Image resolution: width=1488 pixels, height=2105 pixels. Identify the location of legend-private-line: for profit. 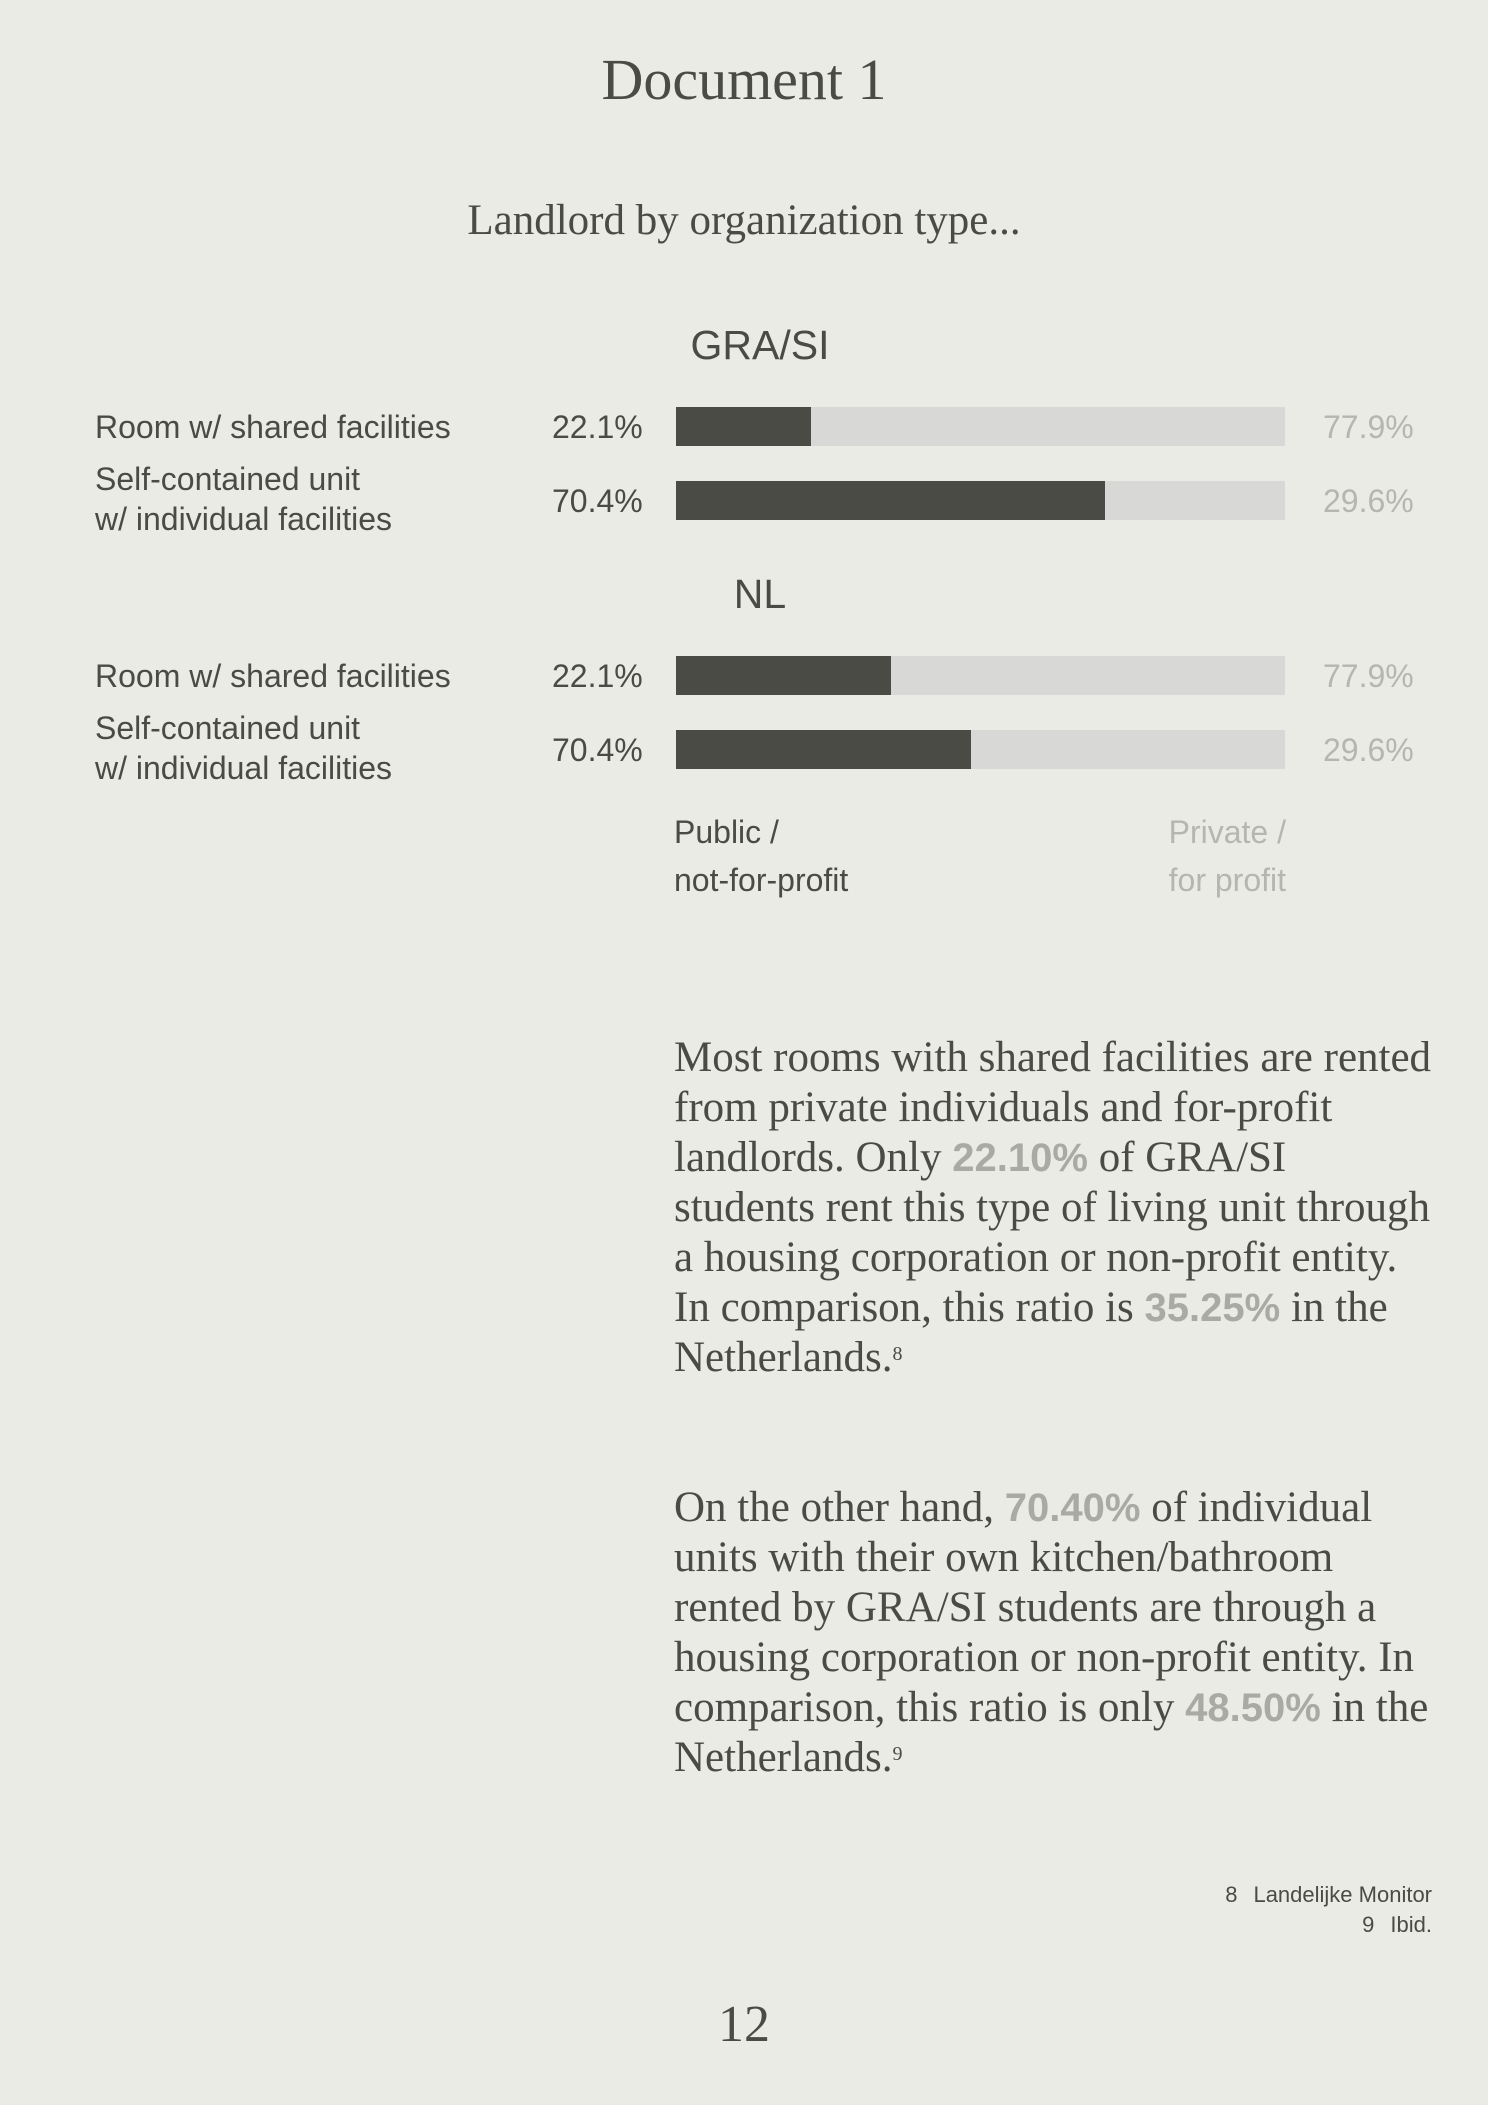
(1227, 880).